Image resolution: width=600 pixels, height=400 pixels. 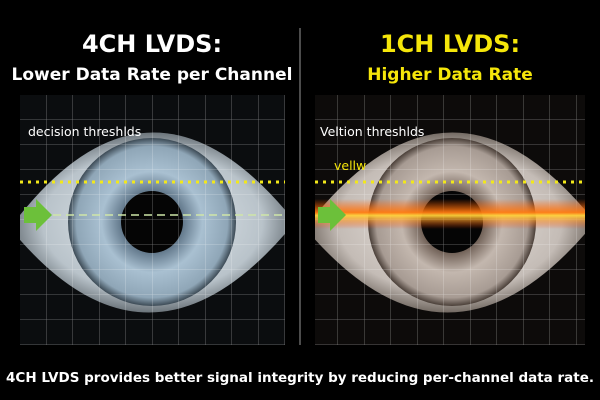 What do you see at coordinates (372, 131) in the screenshot?
I see `threshold-label: Veltion threshlds` at bounding box center [372, 131].